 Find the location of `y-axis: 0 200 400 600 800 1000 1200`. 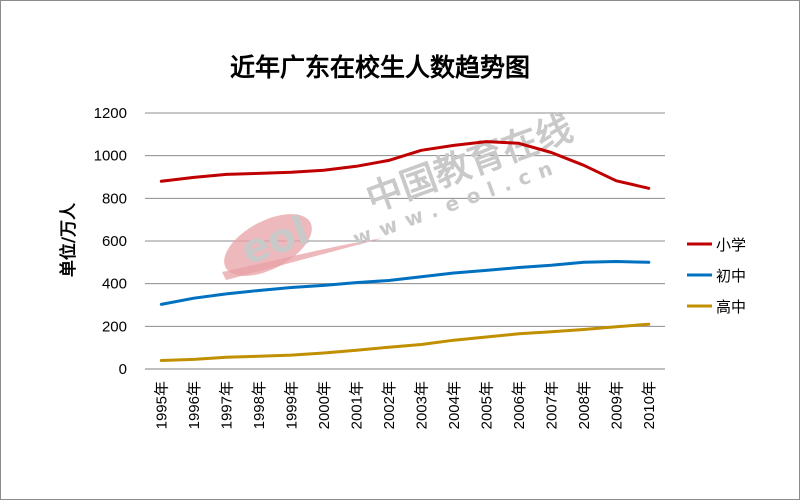

y-axis: 0 200 400 600 800 1000 1200 is located at coordinates (110, 241).